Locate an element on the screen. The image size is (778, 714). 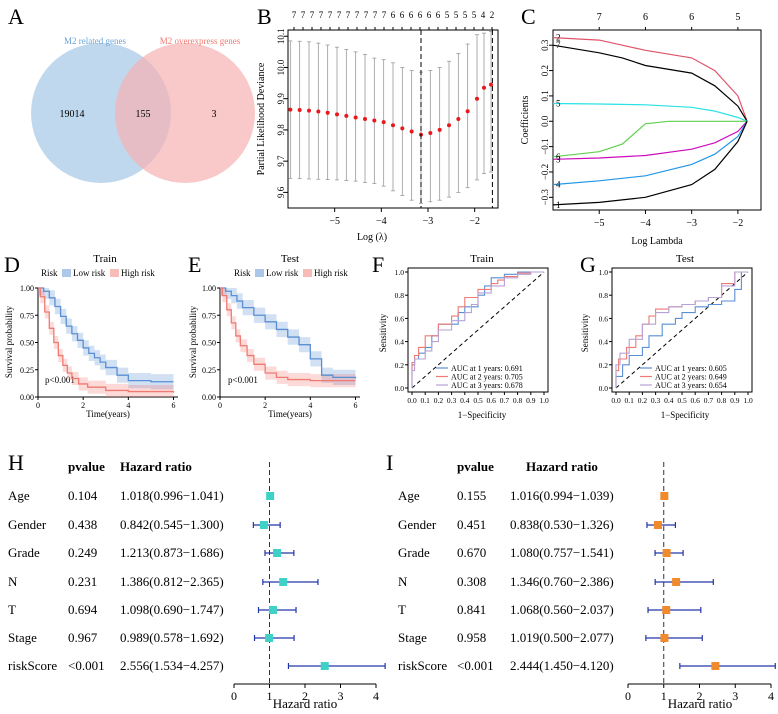
x-tick-label: 0.2 is located at coordinates (643, 400).